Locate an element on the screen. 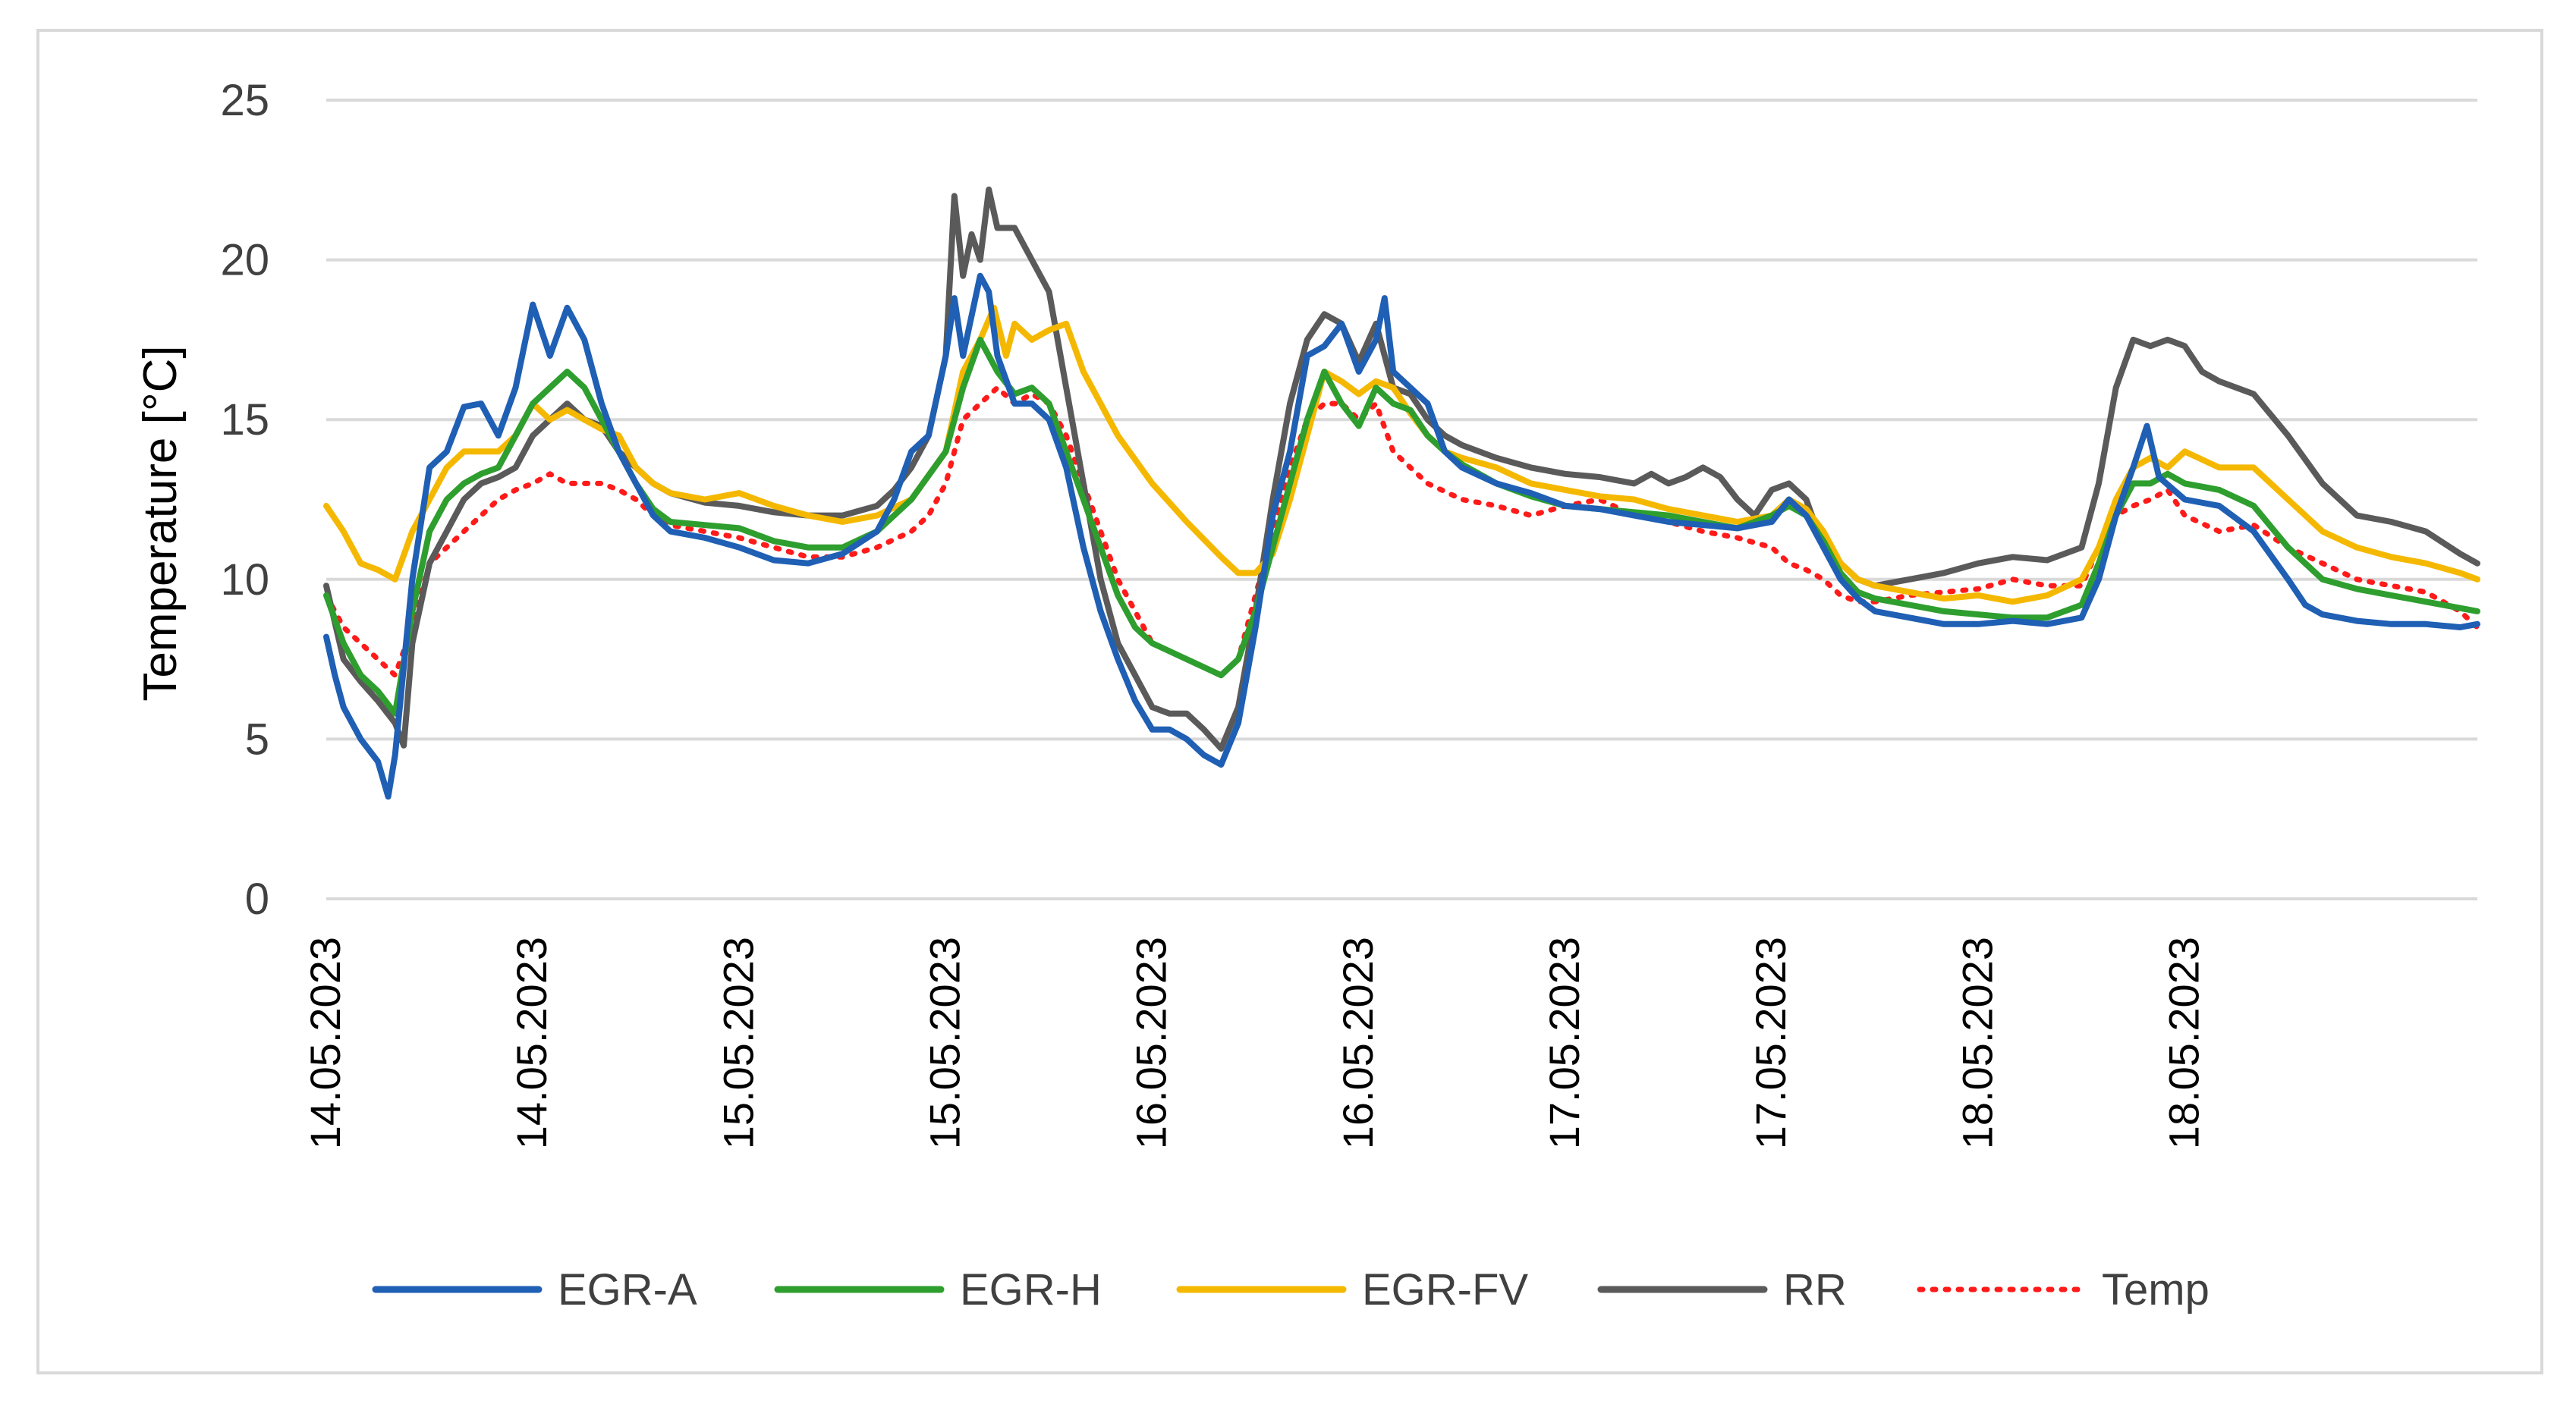 This screenshot has width=2576, height=1404. y-tick-label: 0 is located at coordinates (257, 899).